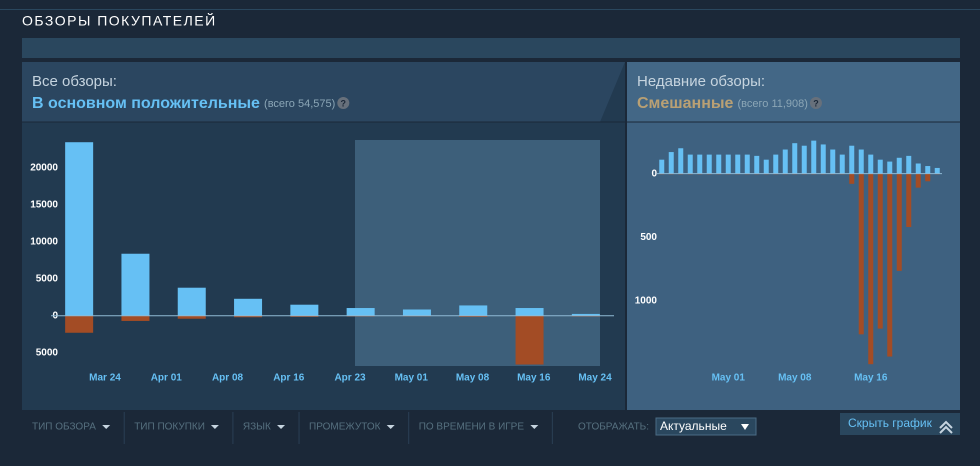  Describe the element at coordinates (105, 378) in the screenshot. I see `x-tick-label: Mar 24` at that location.